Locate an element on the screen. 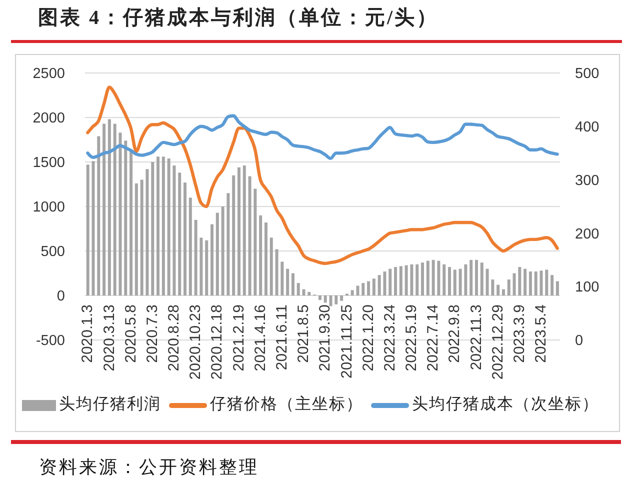 This screenshot has height=482, width=639. x-tick-label: 2021.6.11 is located at coordinates (282, 337).